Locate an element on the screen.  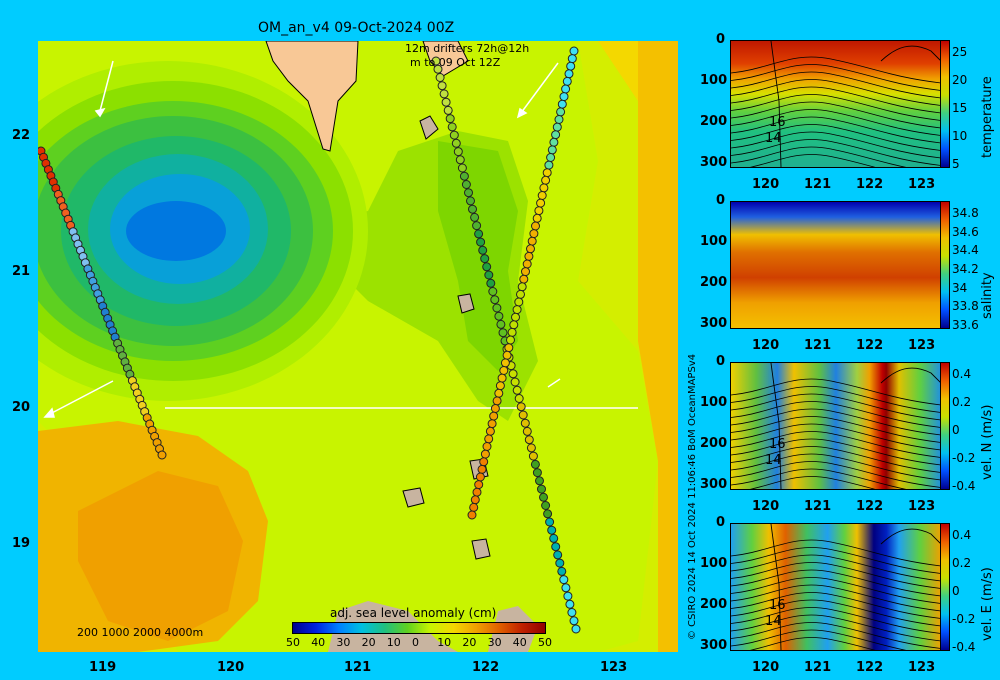
colorbar-tick: 30 is located at coordinates (494, 642).